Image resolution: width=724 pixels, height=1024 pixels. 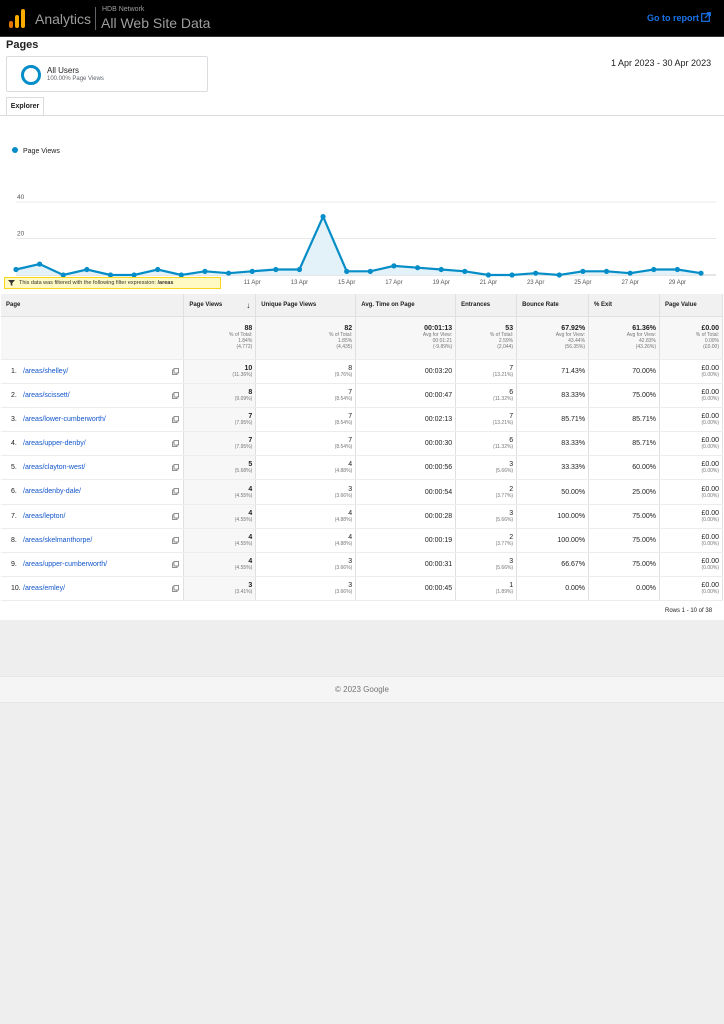 I want to click on total-line1: % of Total:, so click(x=707, y=335).